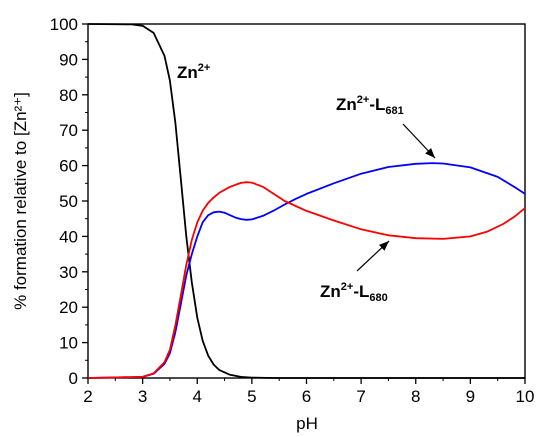  What do you see at coordinates (68, 95) in the screenshot?
I see `y-tick-label-8: 80` at bounding box center [68, 95].